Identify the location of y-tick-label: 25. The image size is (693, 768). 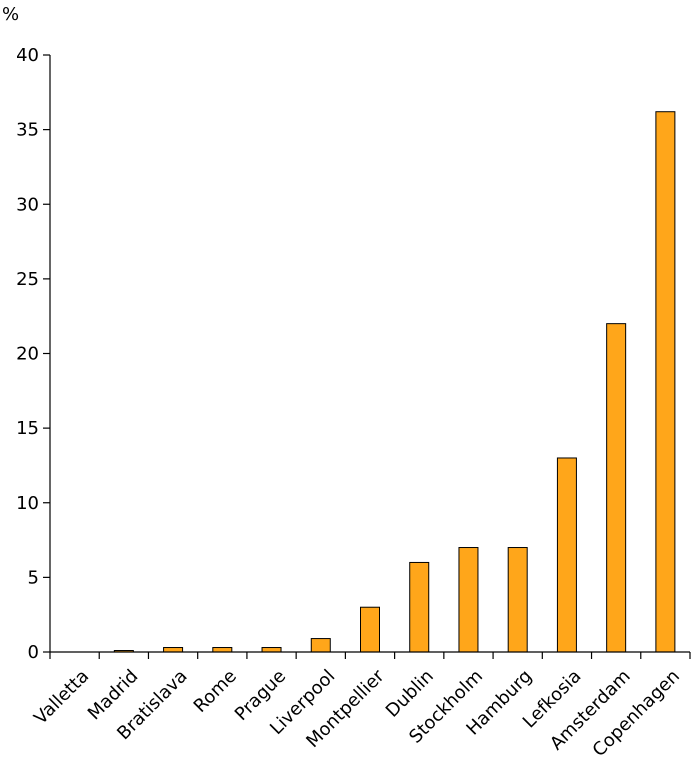
(27, 279).